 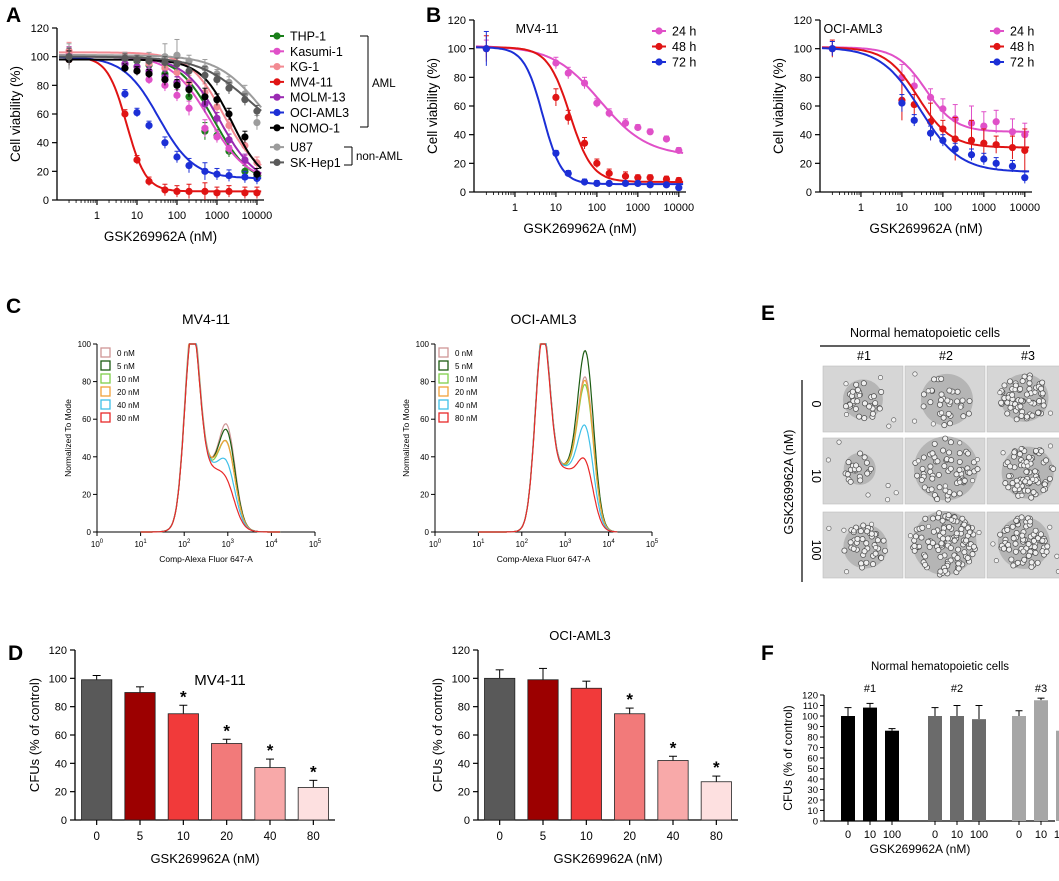 What do you see at coordinates (861, 208) in the screenshot?
I see `x-tick-label: 1` at bounding box center [861, 208].